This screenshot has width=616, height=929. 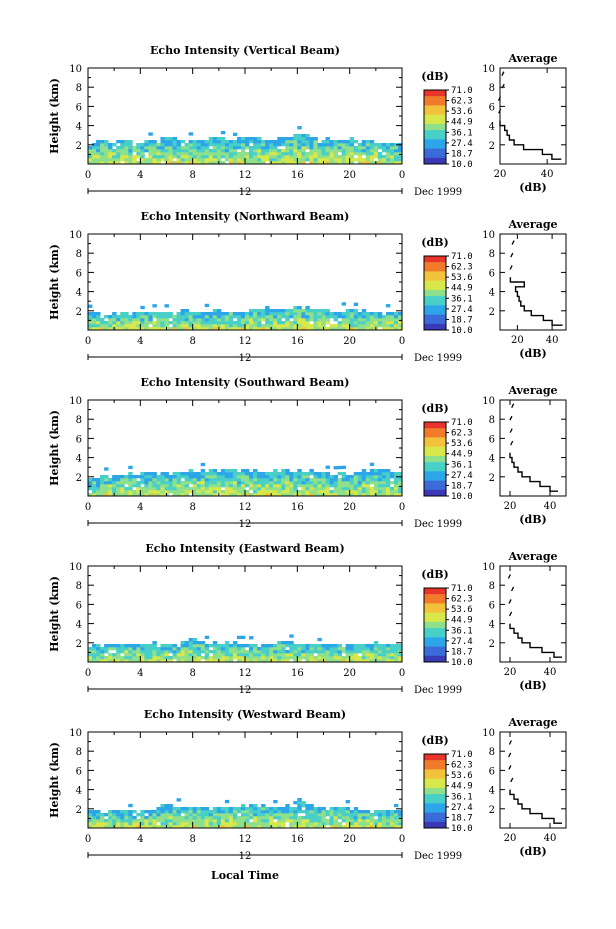 What do you see at coordinates (462, 423) in the screenshot?
I see `colorbar-tick-label: 71.0` at bounding box center [462, 423].